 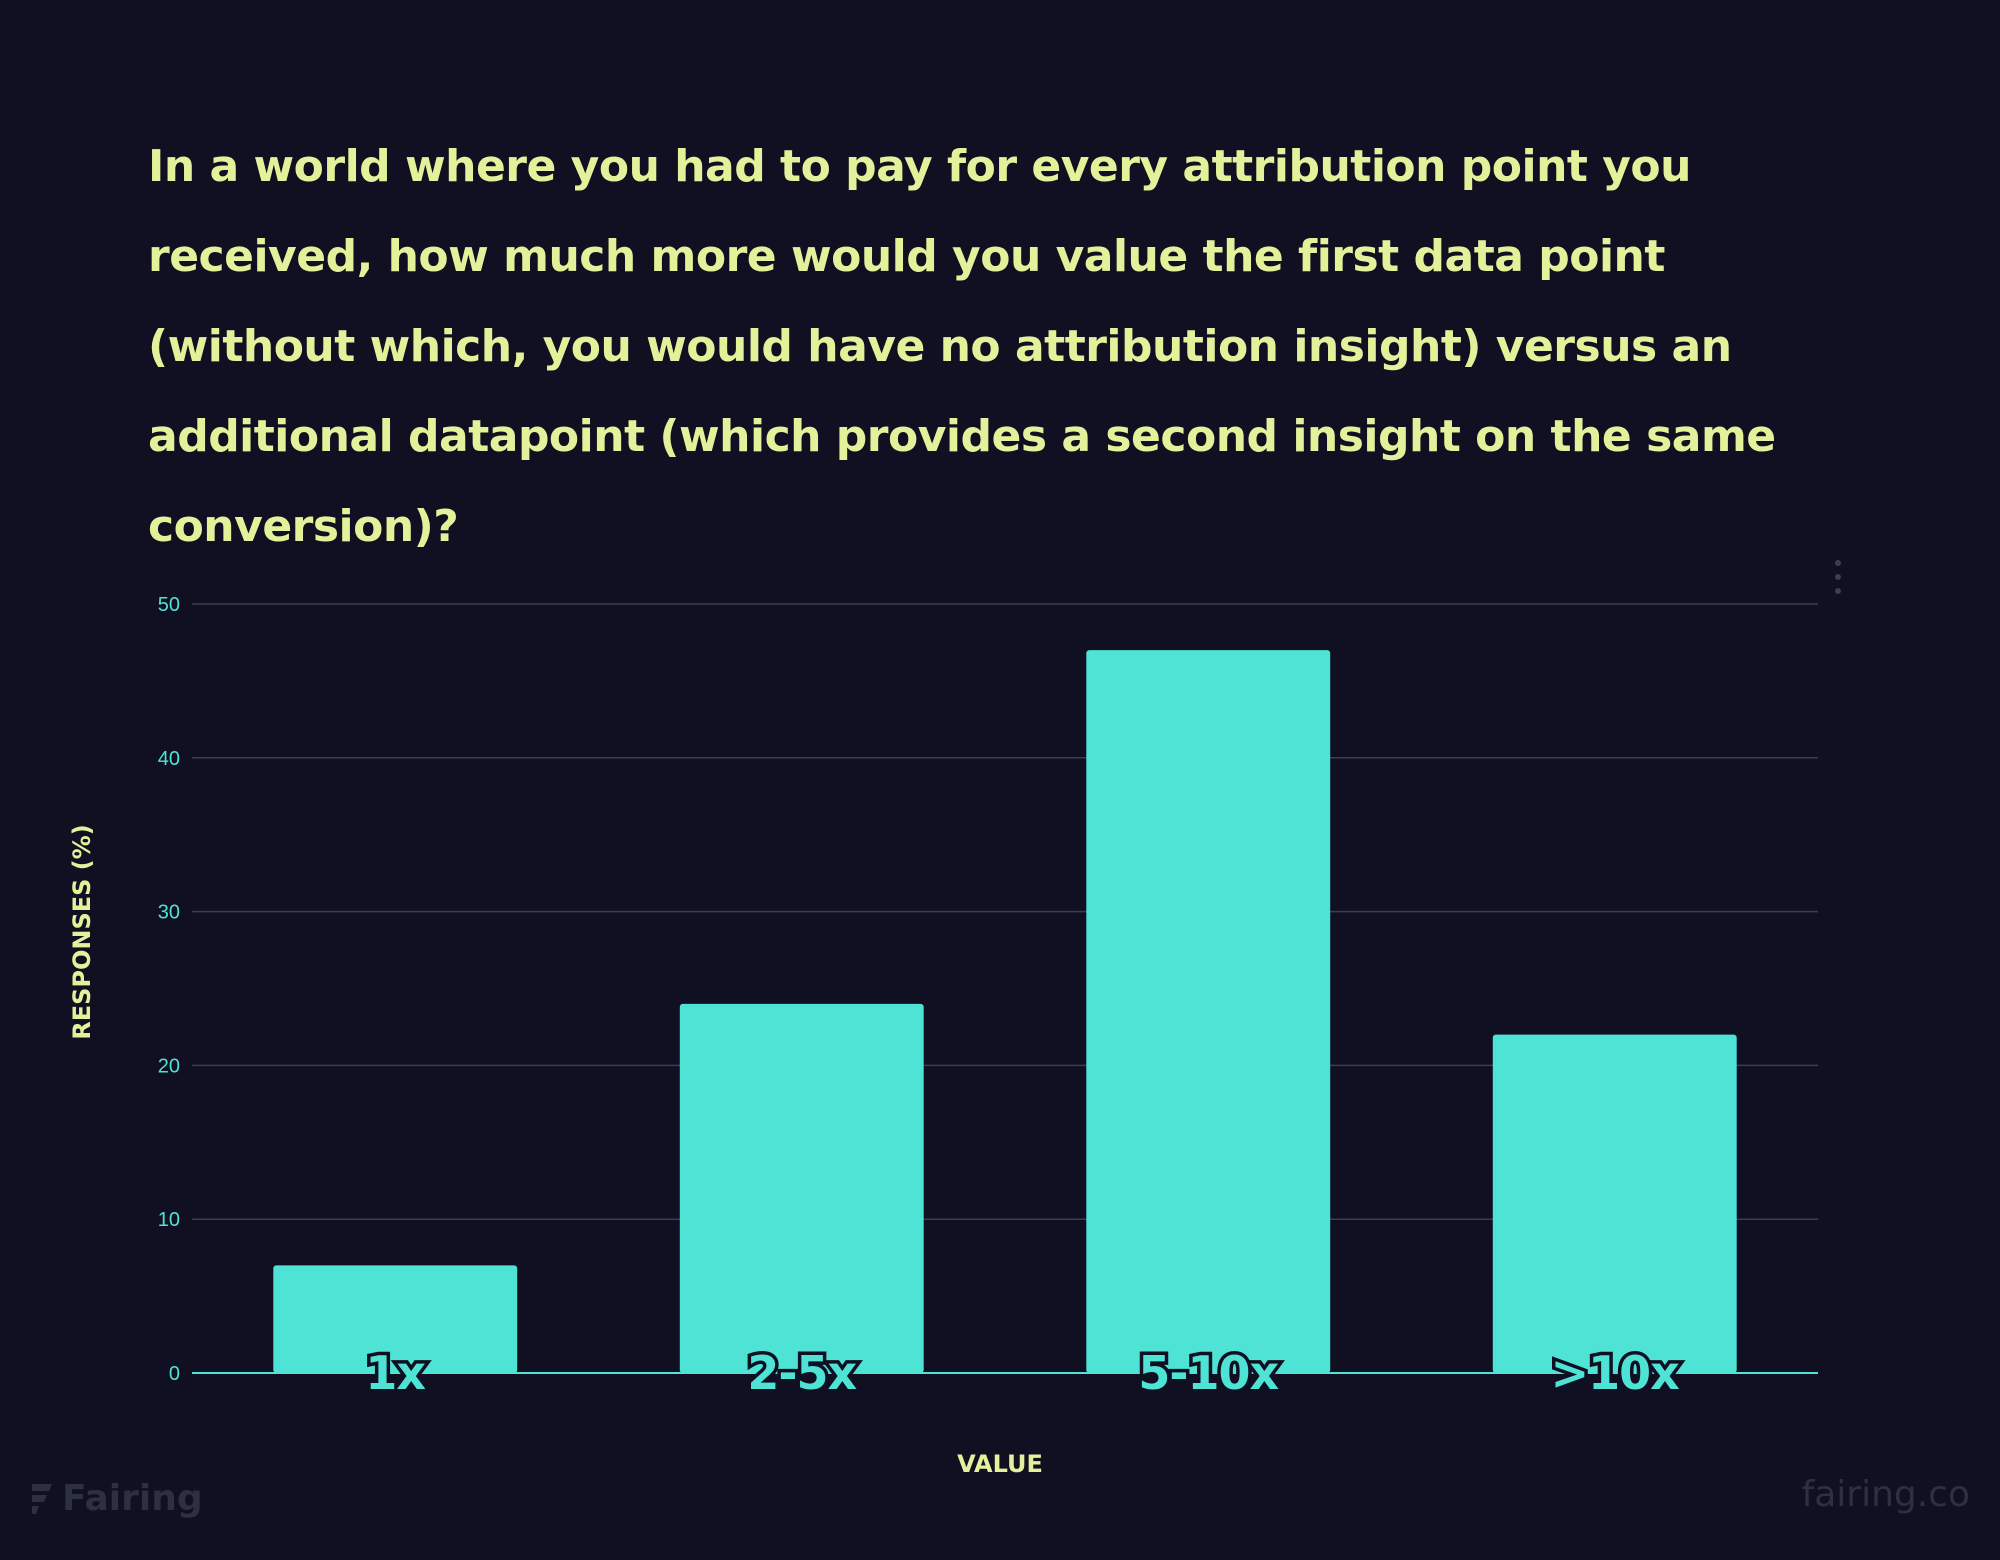 I want to click on y-axis-title: RESPONSES (%), so click(x=82, y=932).